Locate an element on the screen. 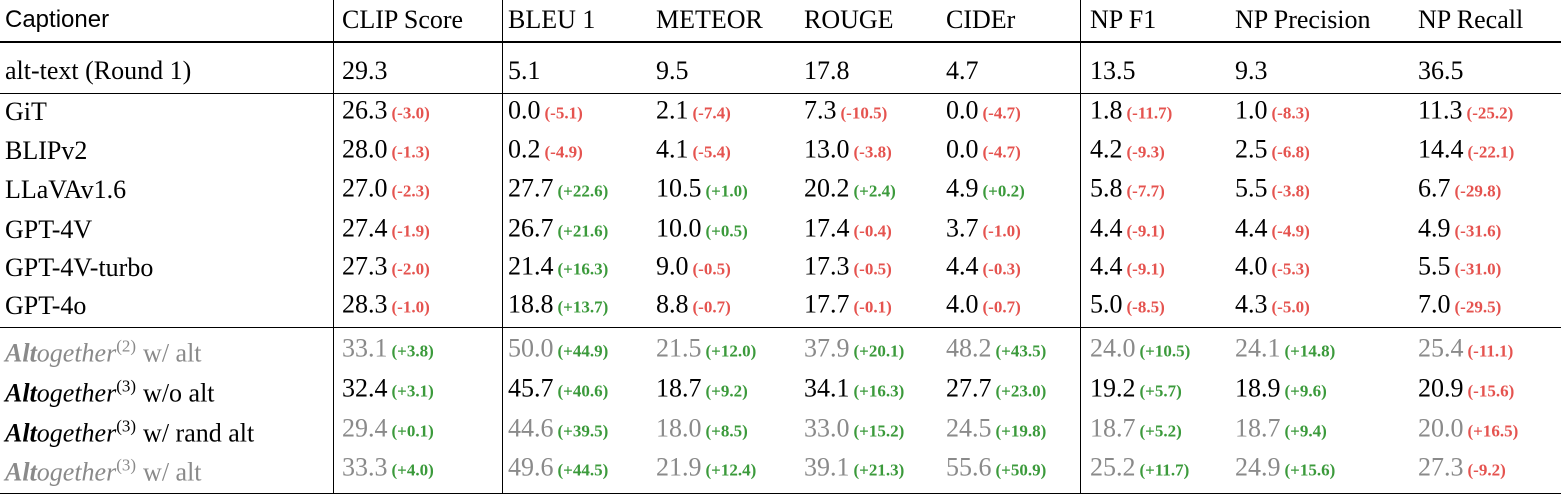 The height and width of the screenshot is (498, 1561). value: 2.5 is located at coordinates (1251, 149).